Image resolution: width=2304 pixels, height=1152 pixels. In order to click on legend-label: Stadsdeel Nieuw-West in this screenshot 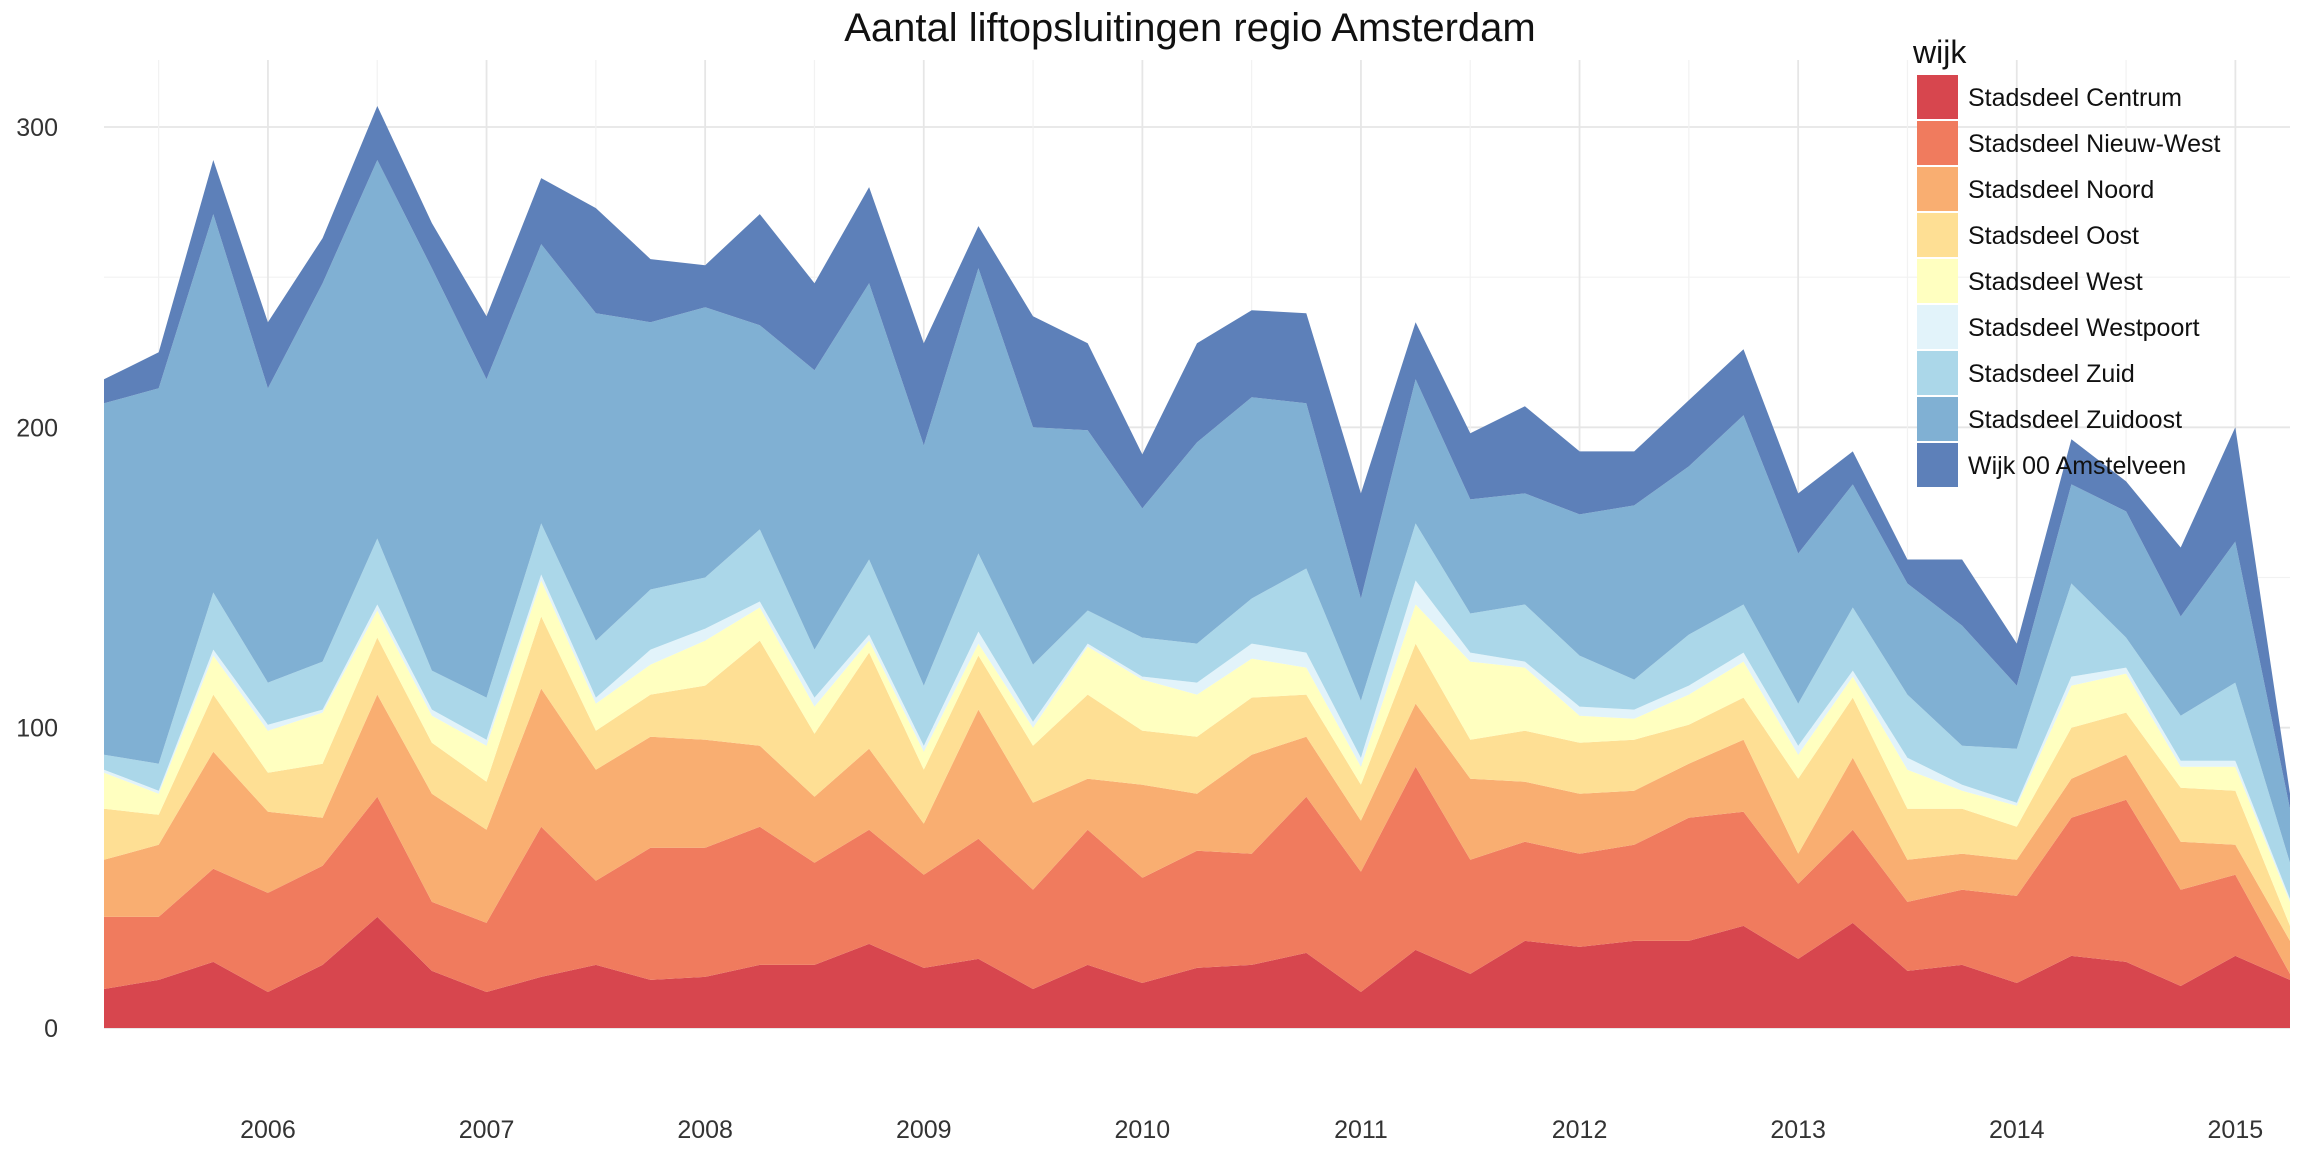, I will do `click(2094, 144)`.